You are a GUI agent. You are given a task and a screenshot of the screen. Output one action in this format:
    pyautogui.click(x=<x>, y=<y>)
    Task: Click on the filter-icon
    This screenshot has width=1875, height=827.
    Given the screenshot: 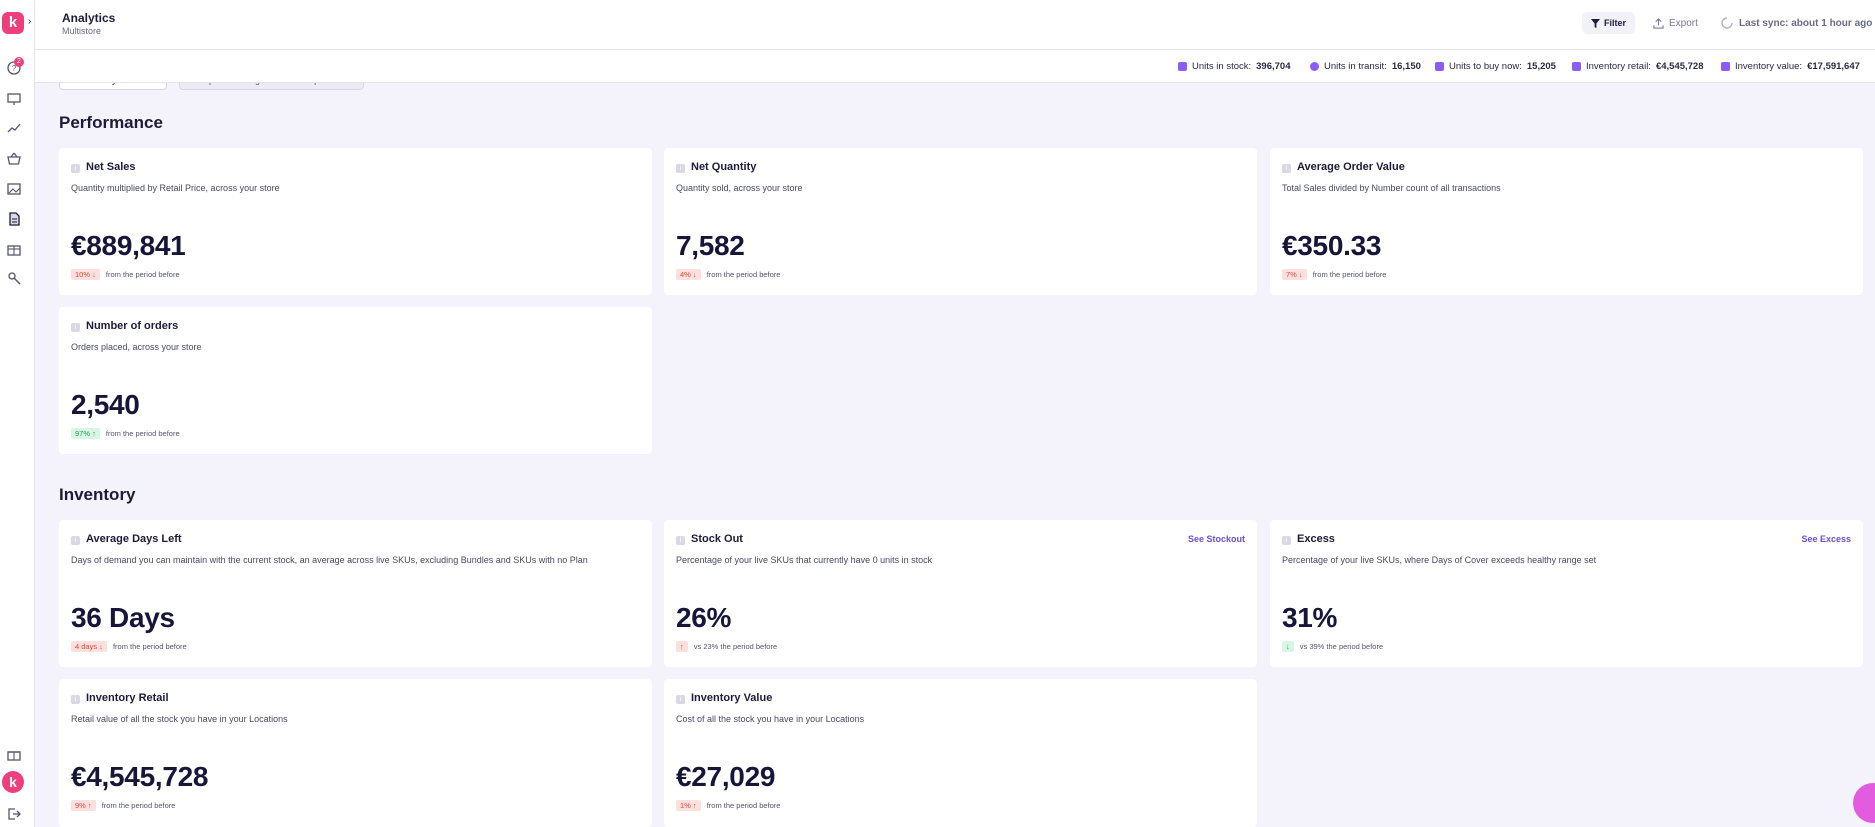 What is the action you would take?
    pyautogui.click(x=1595, y=23)
    